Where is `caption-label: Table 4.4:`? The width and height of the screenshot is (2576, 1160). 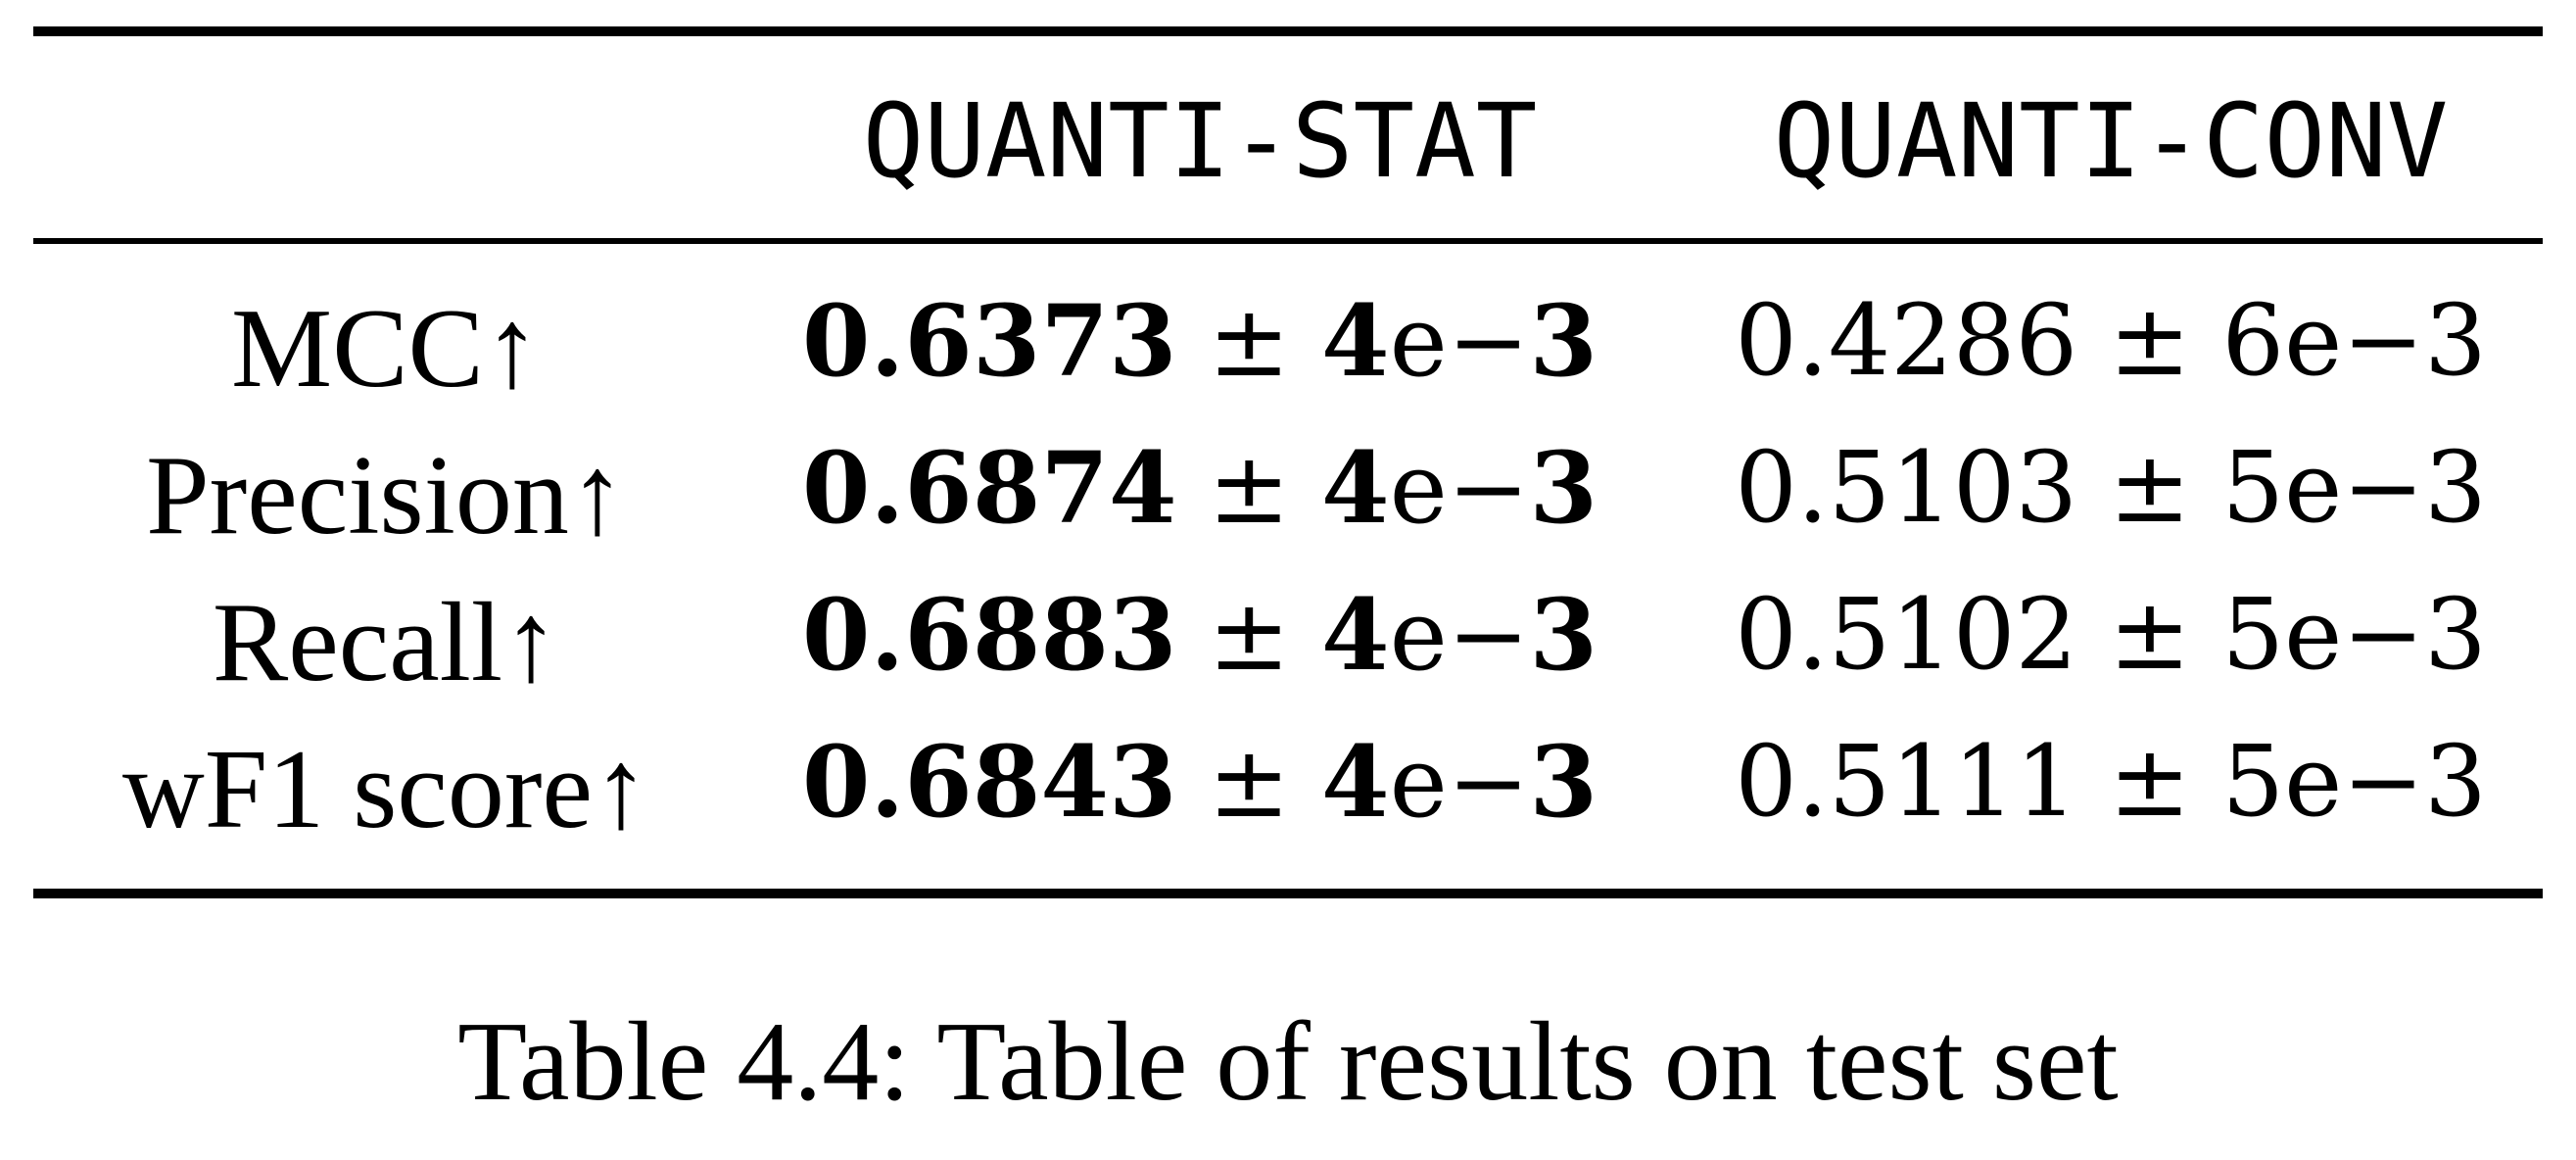 caption-label: Table 4.4: is located at coordinates (684, 1062).